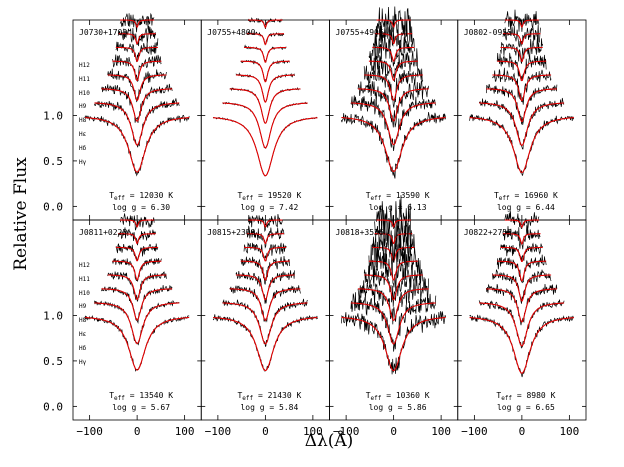  I want to click on line-label-h10: H10, so click(84, 93).